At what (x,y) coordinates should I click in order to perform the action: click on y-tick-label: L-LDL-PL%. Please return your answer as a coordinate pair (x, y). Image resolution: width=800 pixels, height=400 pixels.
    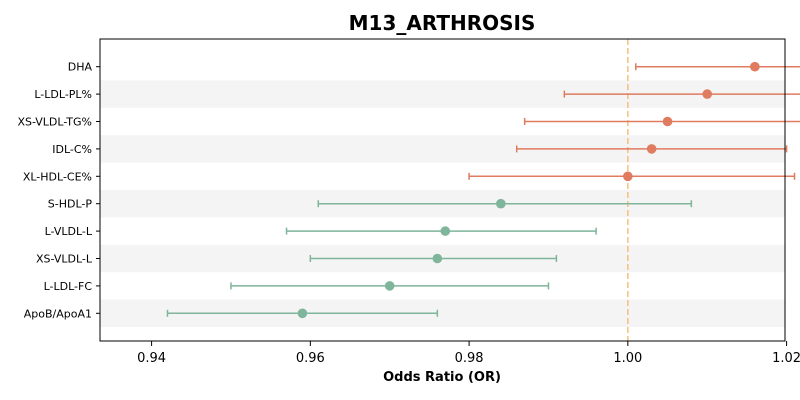
    Looking at the image, I should click on (63, 94).